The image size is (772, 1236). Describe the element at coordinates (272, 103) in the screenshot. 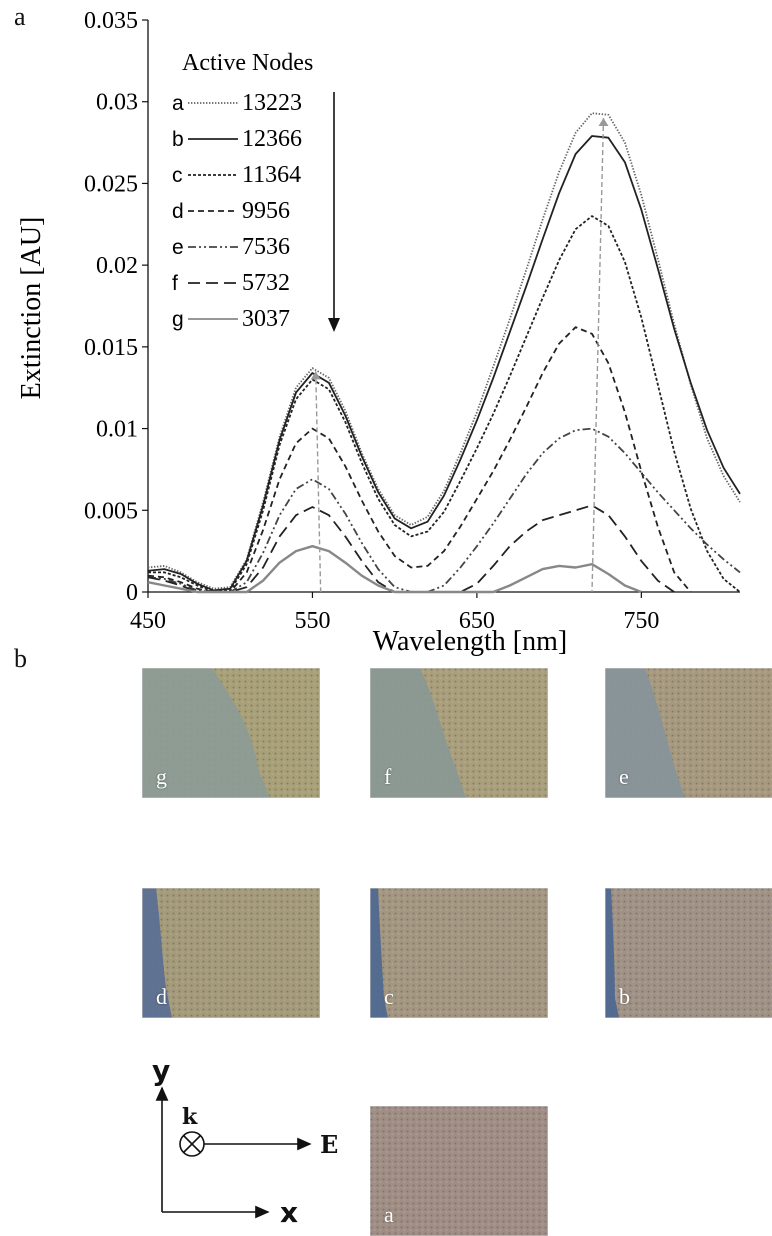

I see `legend-series-name: 13223` at that location.